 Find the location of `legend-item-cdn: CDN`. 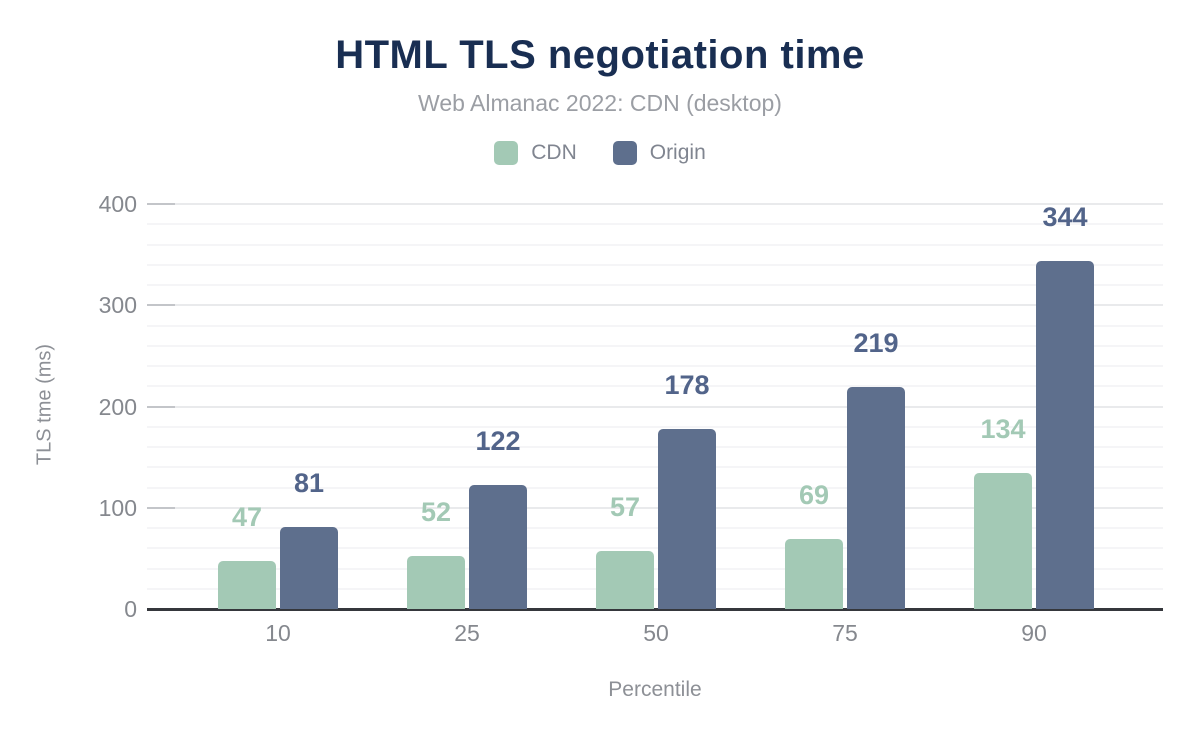

legend-item-cdn: CDN is located at coordinates (535, 153).